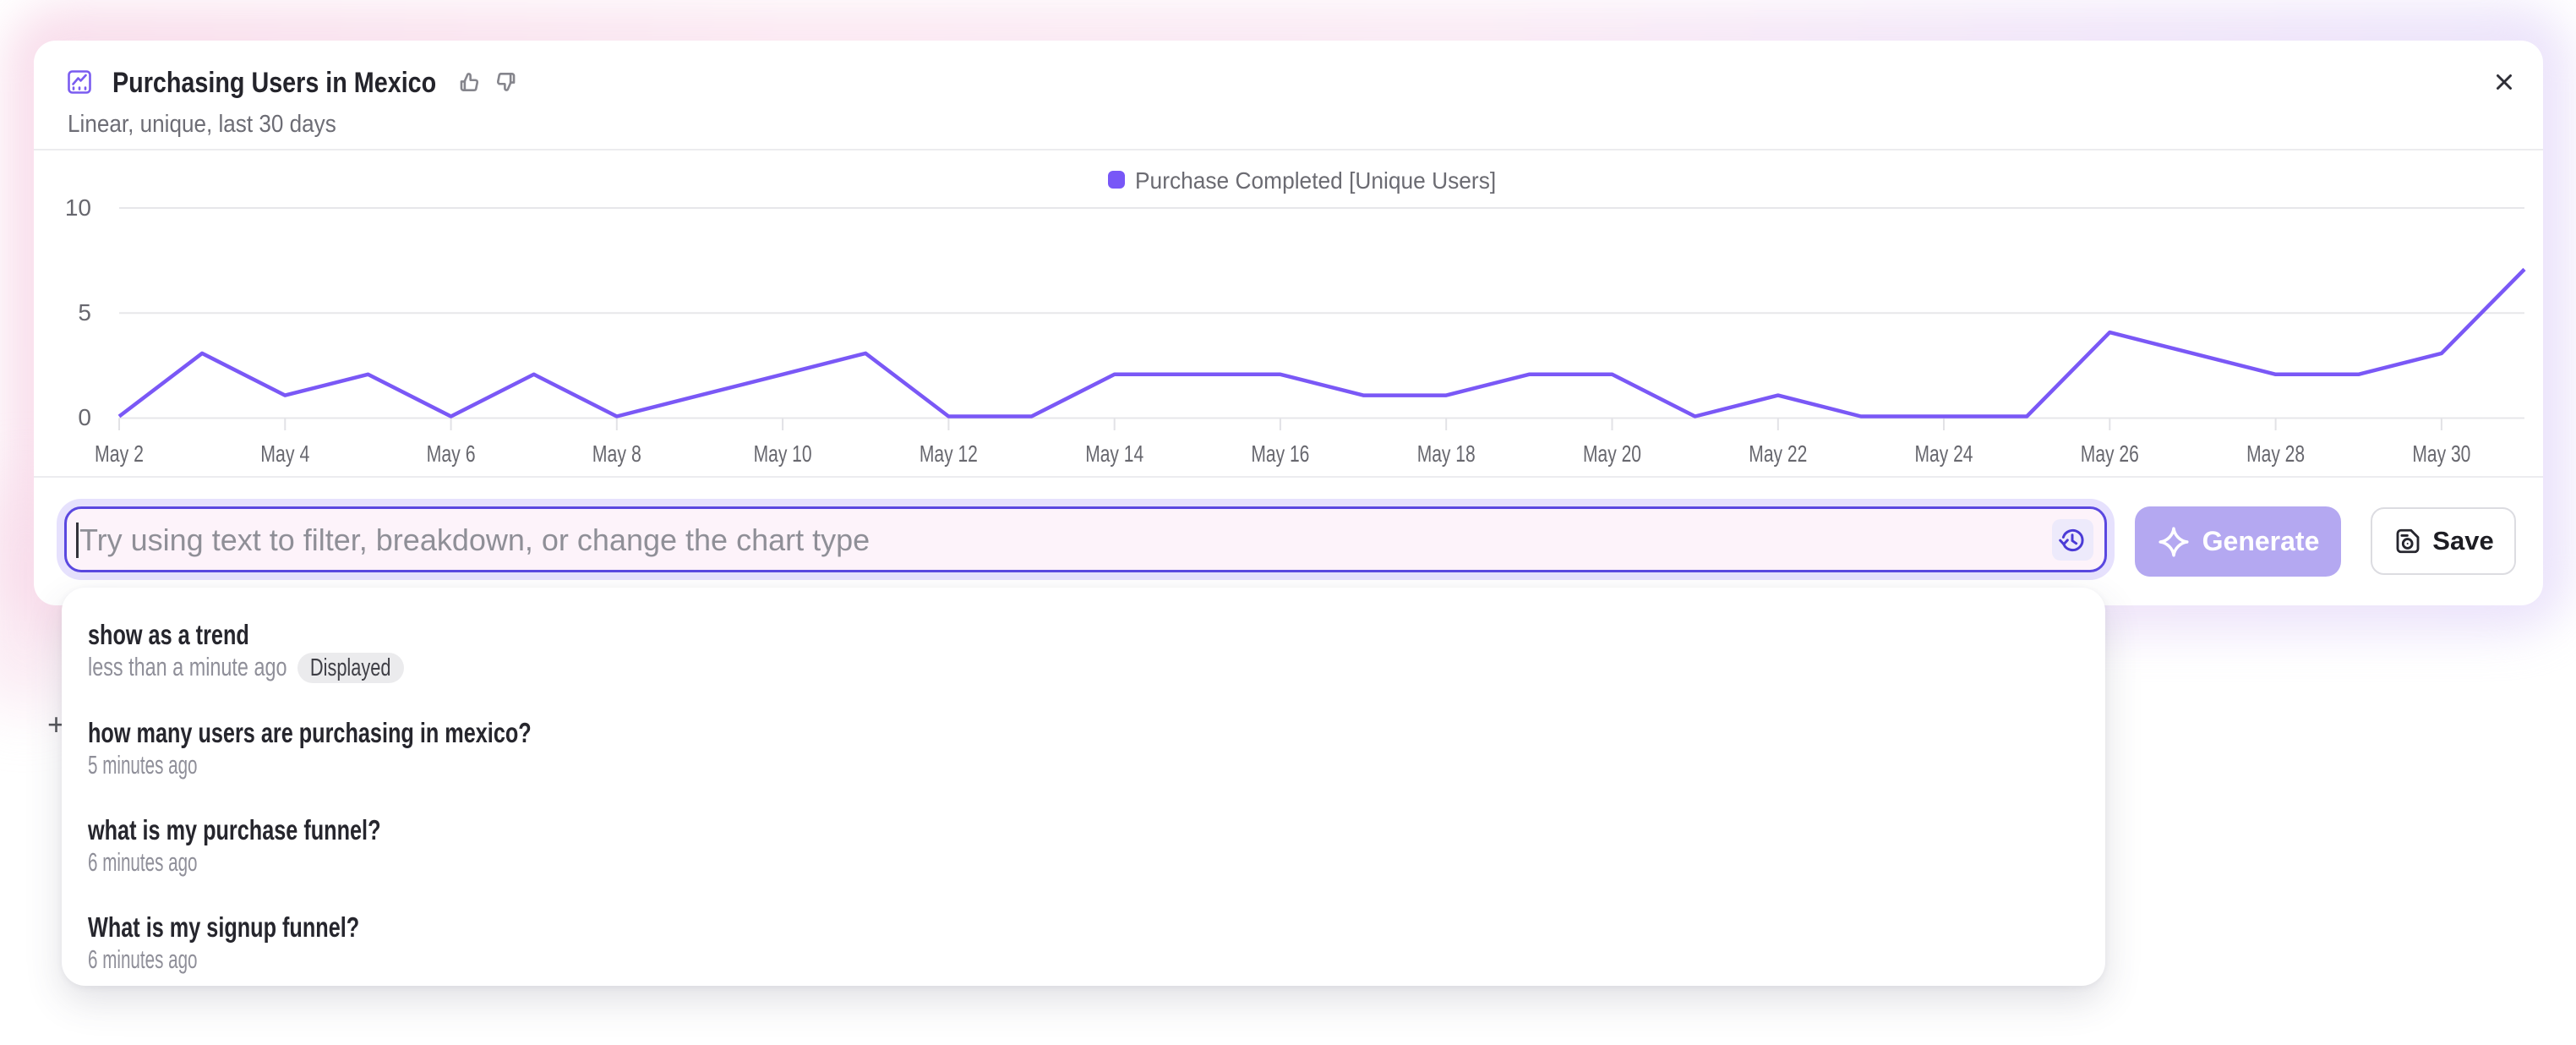 This screenshot has height=1045, width=2576. I want to click on svg-text: May 24, so click(1944, 453).